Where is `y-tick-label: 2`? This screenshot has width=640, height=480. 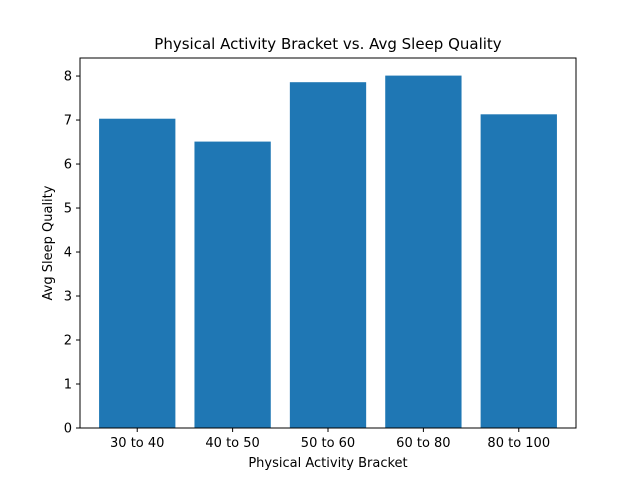
y-tick-label: 2 is located at coordinates (68, 341).